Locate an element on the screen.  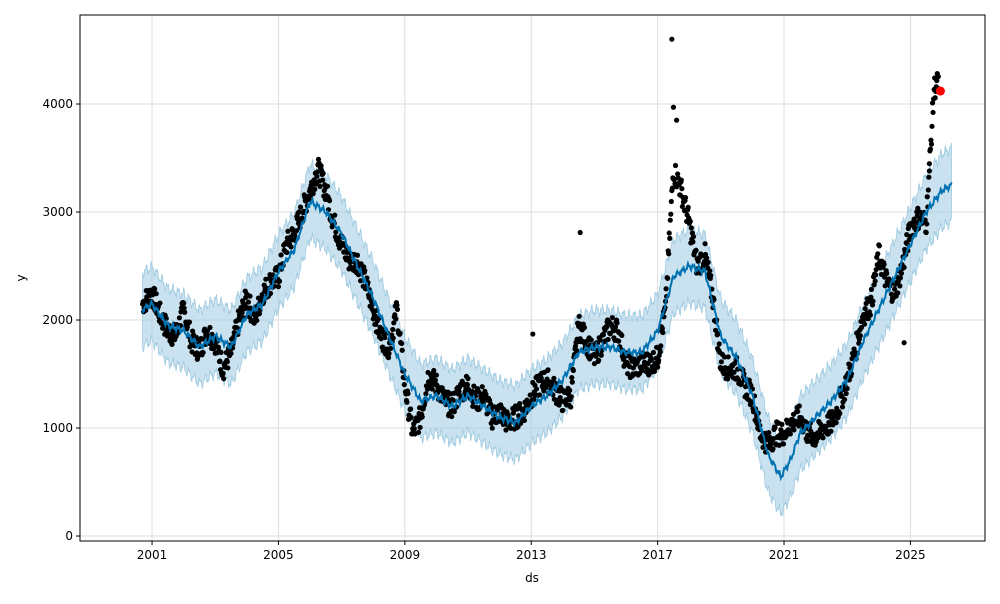
latest-point-marker is located at coordinates (940, 91).